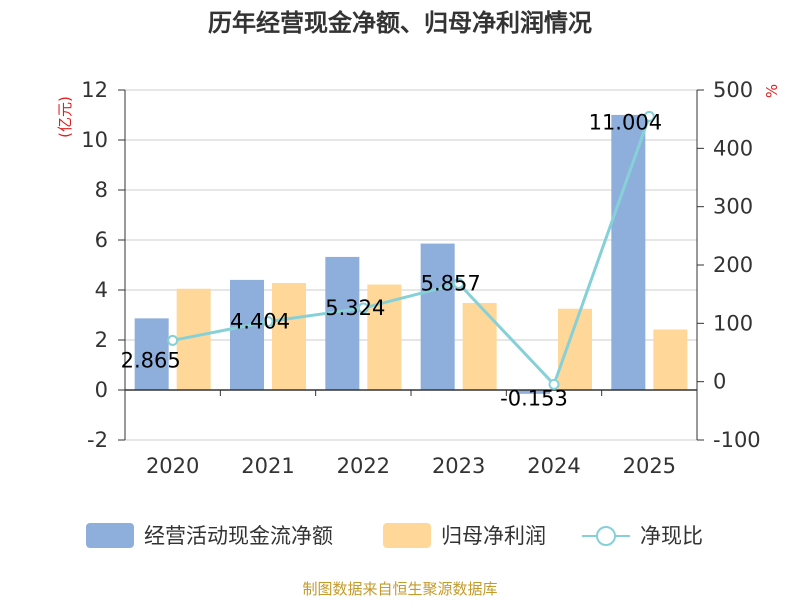  What do you see at coordinates (363, 466) in the screenshot?
I see `x-tick-label: 2022` at bounding box center [363, 466].